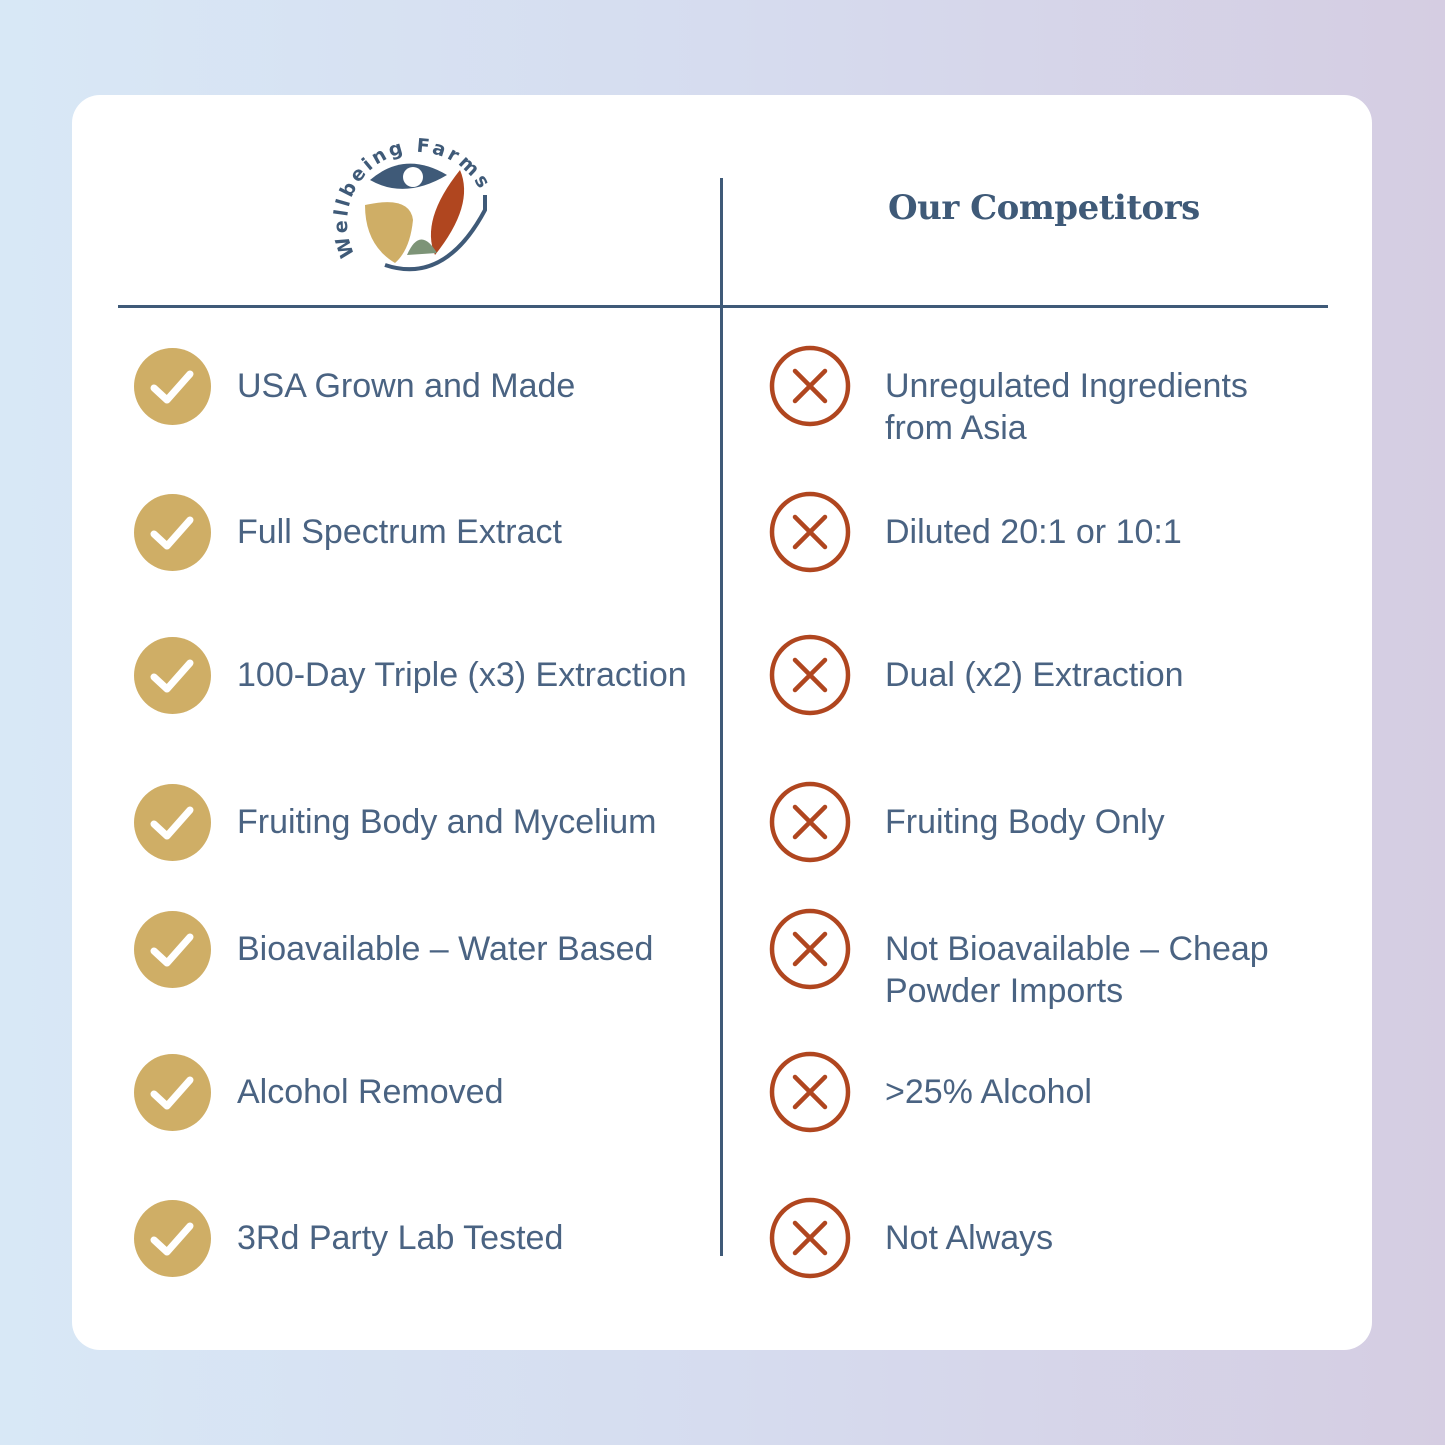 This screenshot has width=1445, height=1445. What do you see at coordinates (399, 532) in the screenshot?
I see `our-feature: Full Spectrum Extract` at bounding box center [399, 532].